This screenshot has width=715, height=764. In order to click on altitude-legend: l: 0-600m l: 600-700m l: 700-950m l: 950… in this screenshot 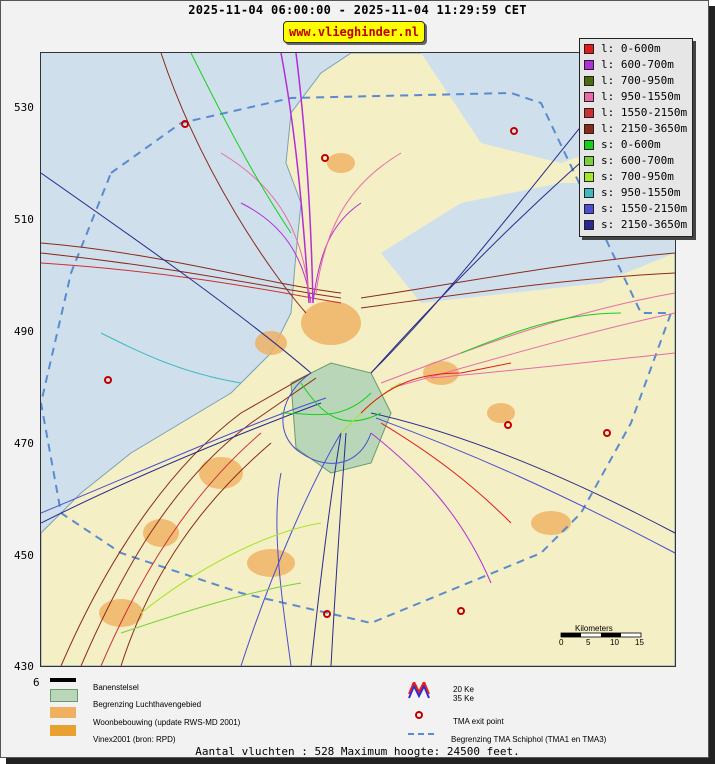, I will do `click(636, 137)`.